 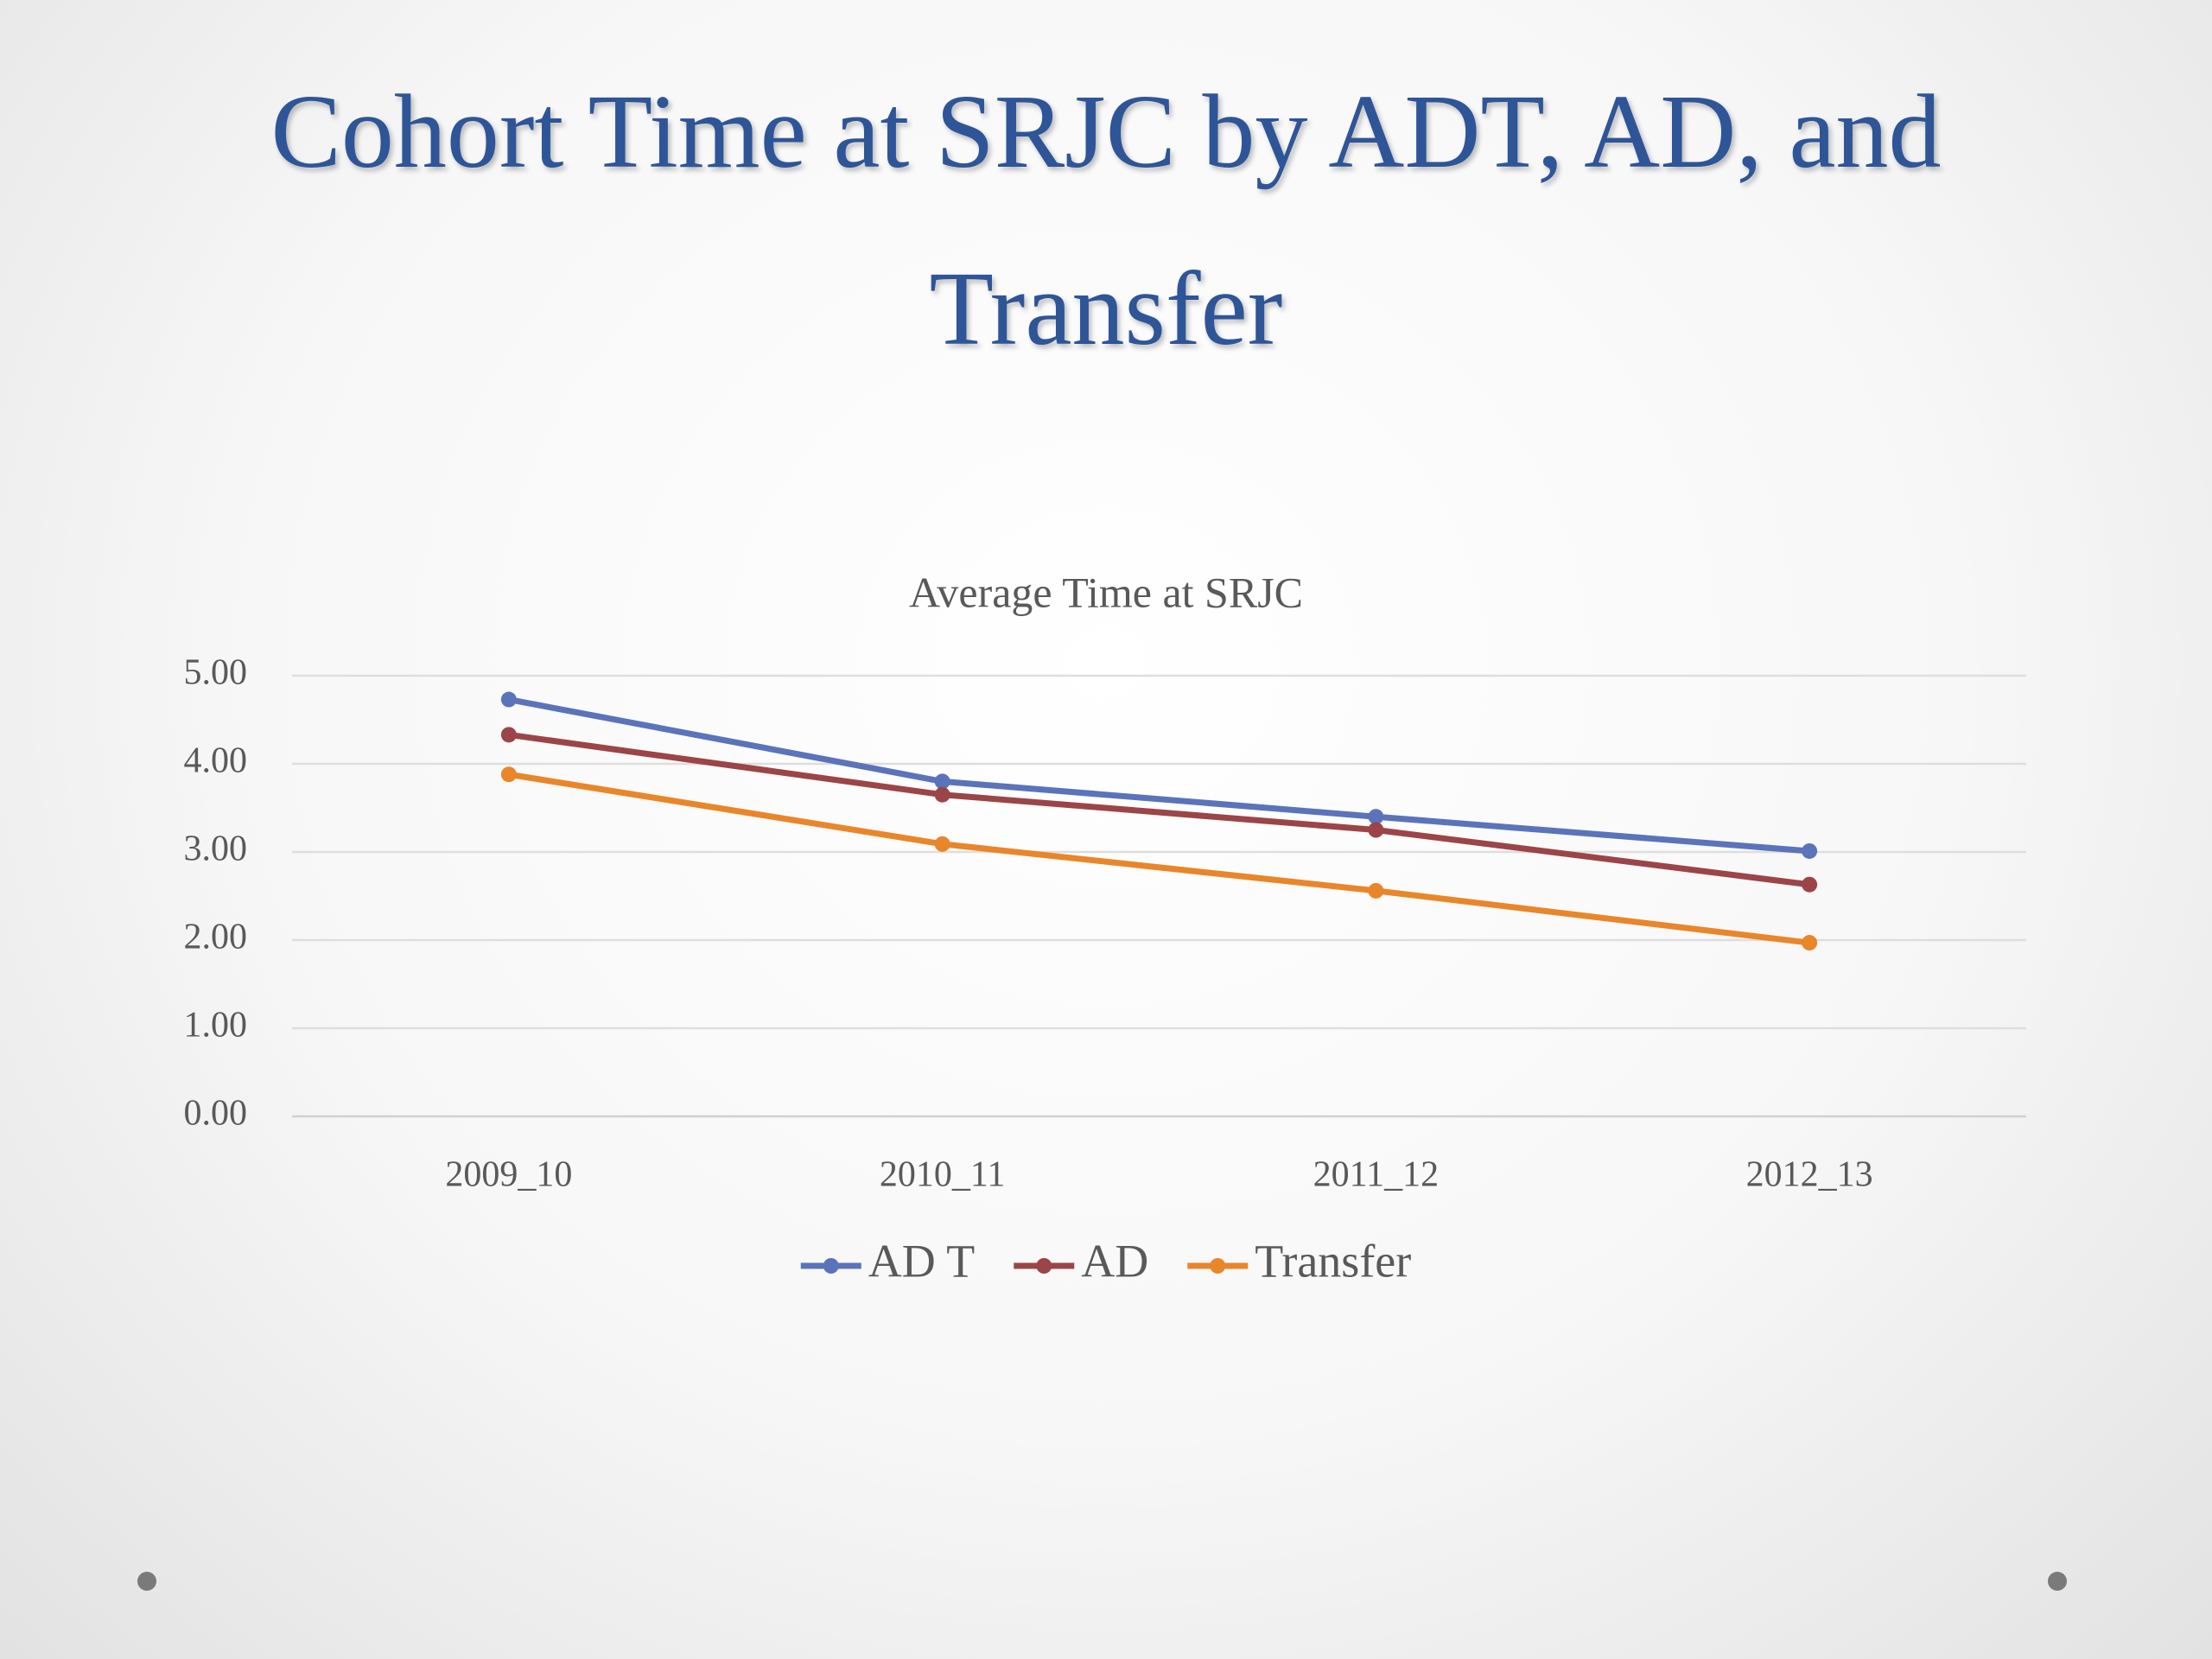 I want to click on legend-item: AD T, so click(x=888, y=1261).